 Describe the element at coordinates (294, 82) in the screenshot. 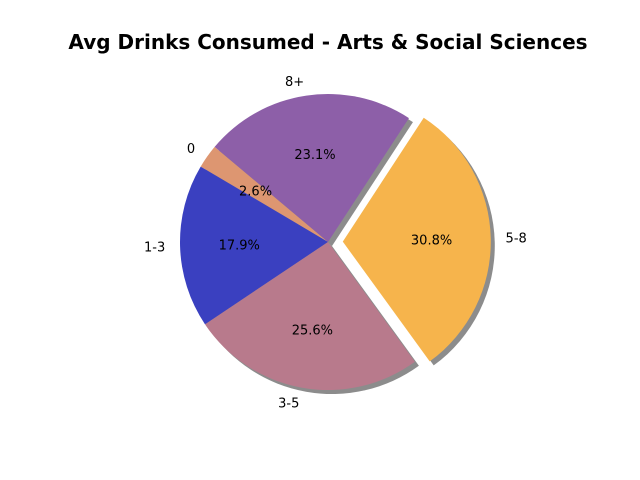

I see `category-label-8: 8+` at that location.